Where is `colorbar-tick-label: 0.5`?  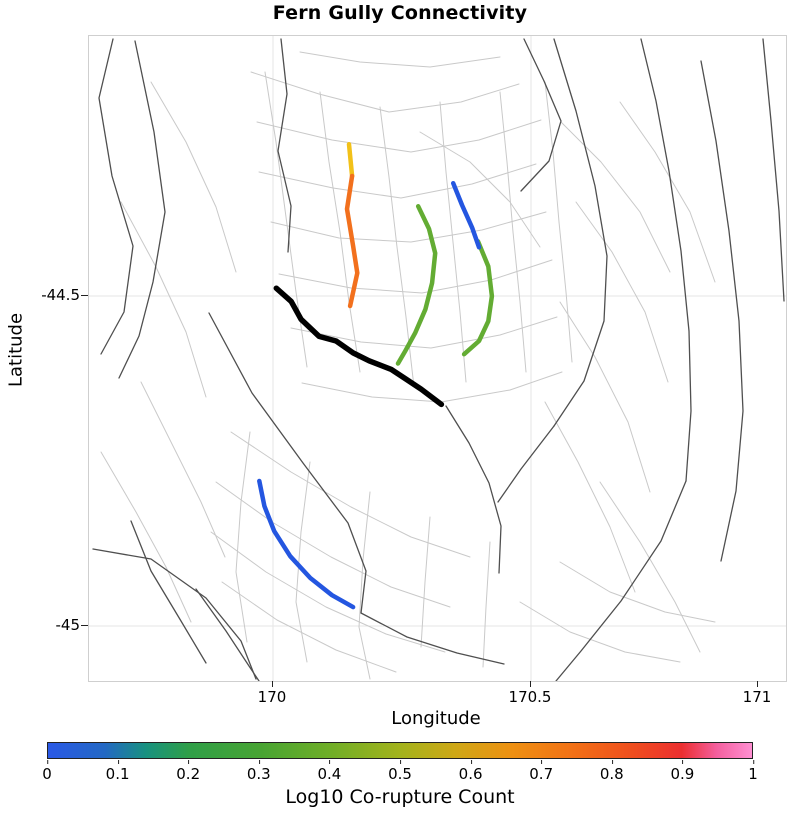
colorbar-tick-label: 0.5 is located at coordinates (400, 771).